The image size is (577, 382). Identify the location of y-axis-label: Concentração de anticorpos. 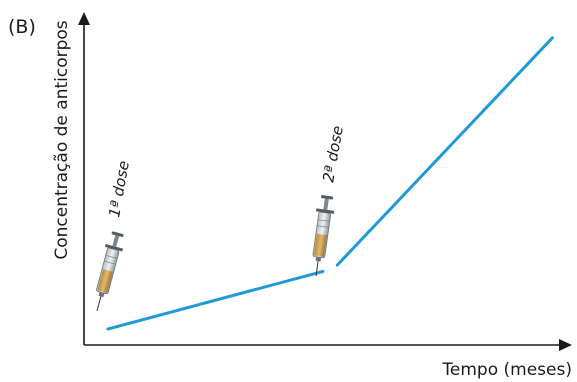
(62, 139).